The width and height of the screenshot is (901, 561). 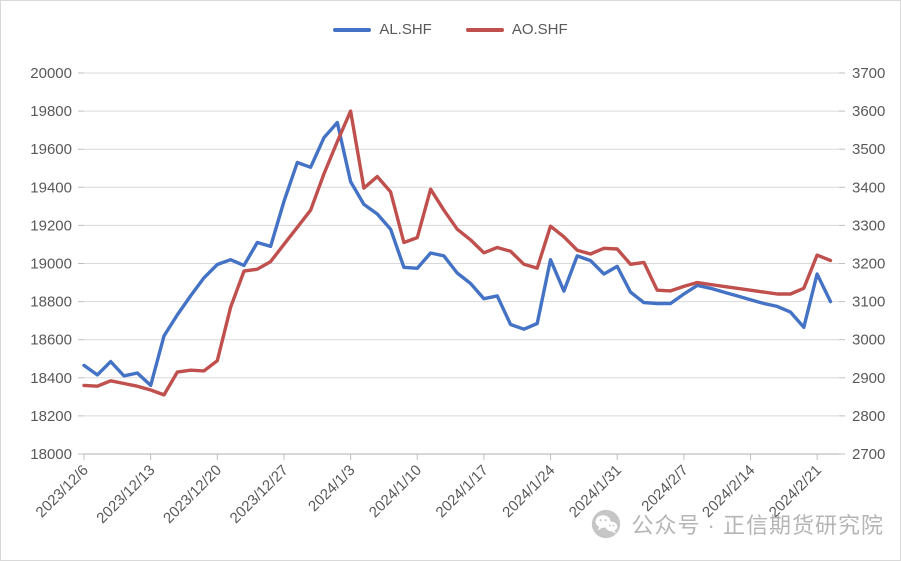 What do you see at coordinates (868, 73) in the screenshot?
I see `right-axis-tick-label: 3700` at bounding box center [868, 73].